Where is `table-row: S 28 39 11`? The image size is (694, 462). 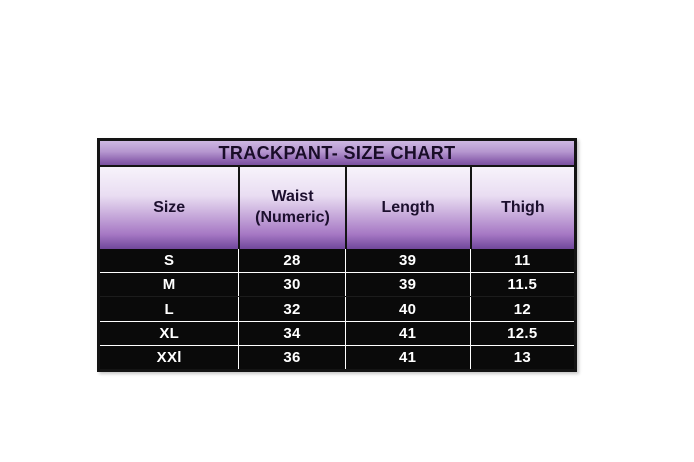
table-row: S 28 39 11 is located at coordinates (337, 261).